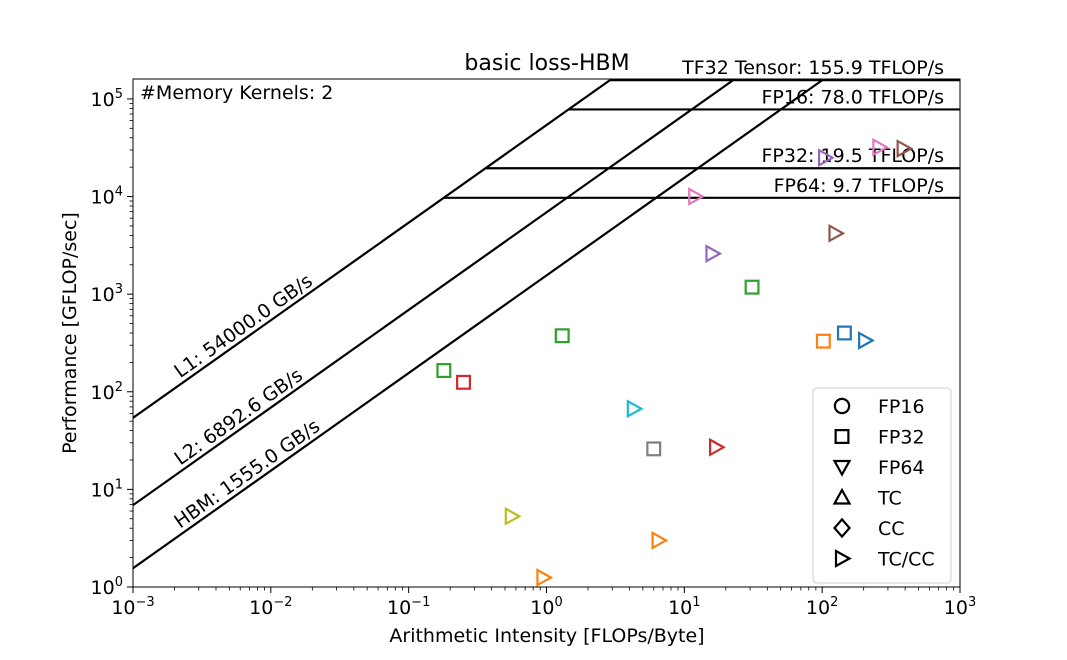 The image size is (1067, 660). I want to click on y-tick-label: 104, so click(107, 197).